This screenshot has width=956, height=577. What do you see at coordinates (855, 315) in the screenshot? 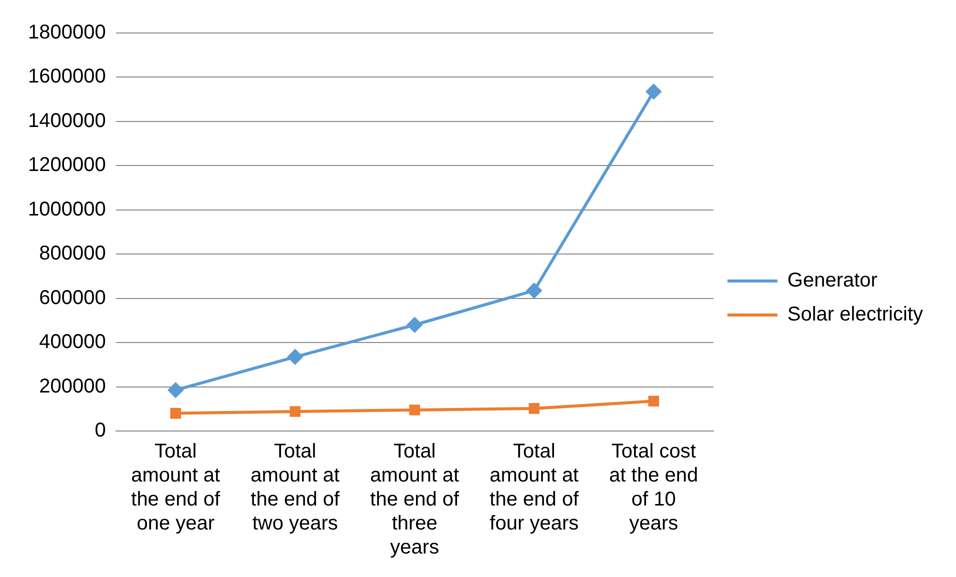
I see `legend-label: Solar electricity` at bounding box center [855, 315].